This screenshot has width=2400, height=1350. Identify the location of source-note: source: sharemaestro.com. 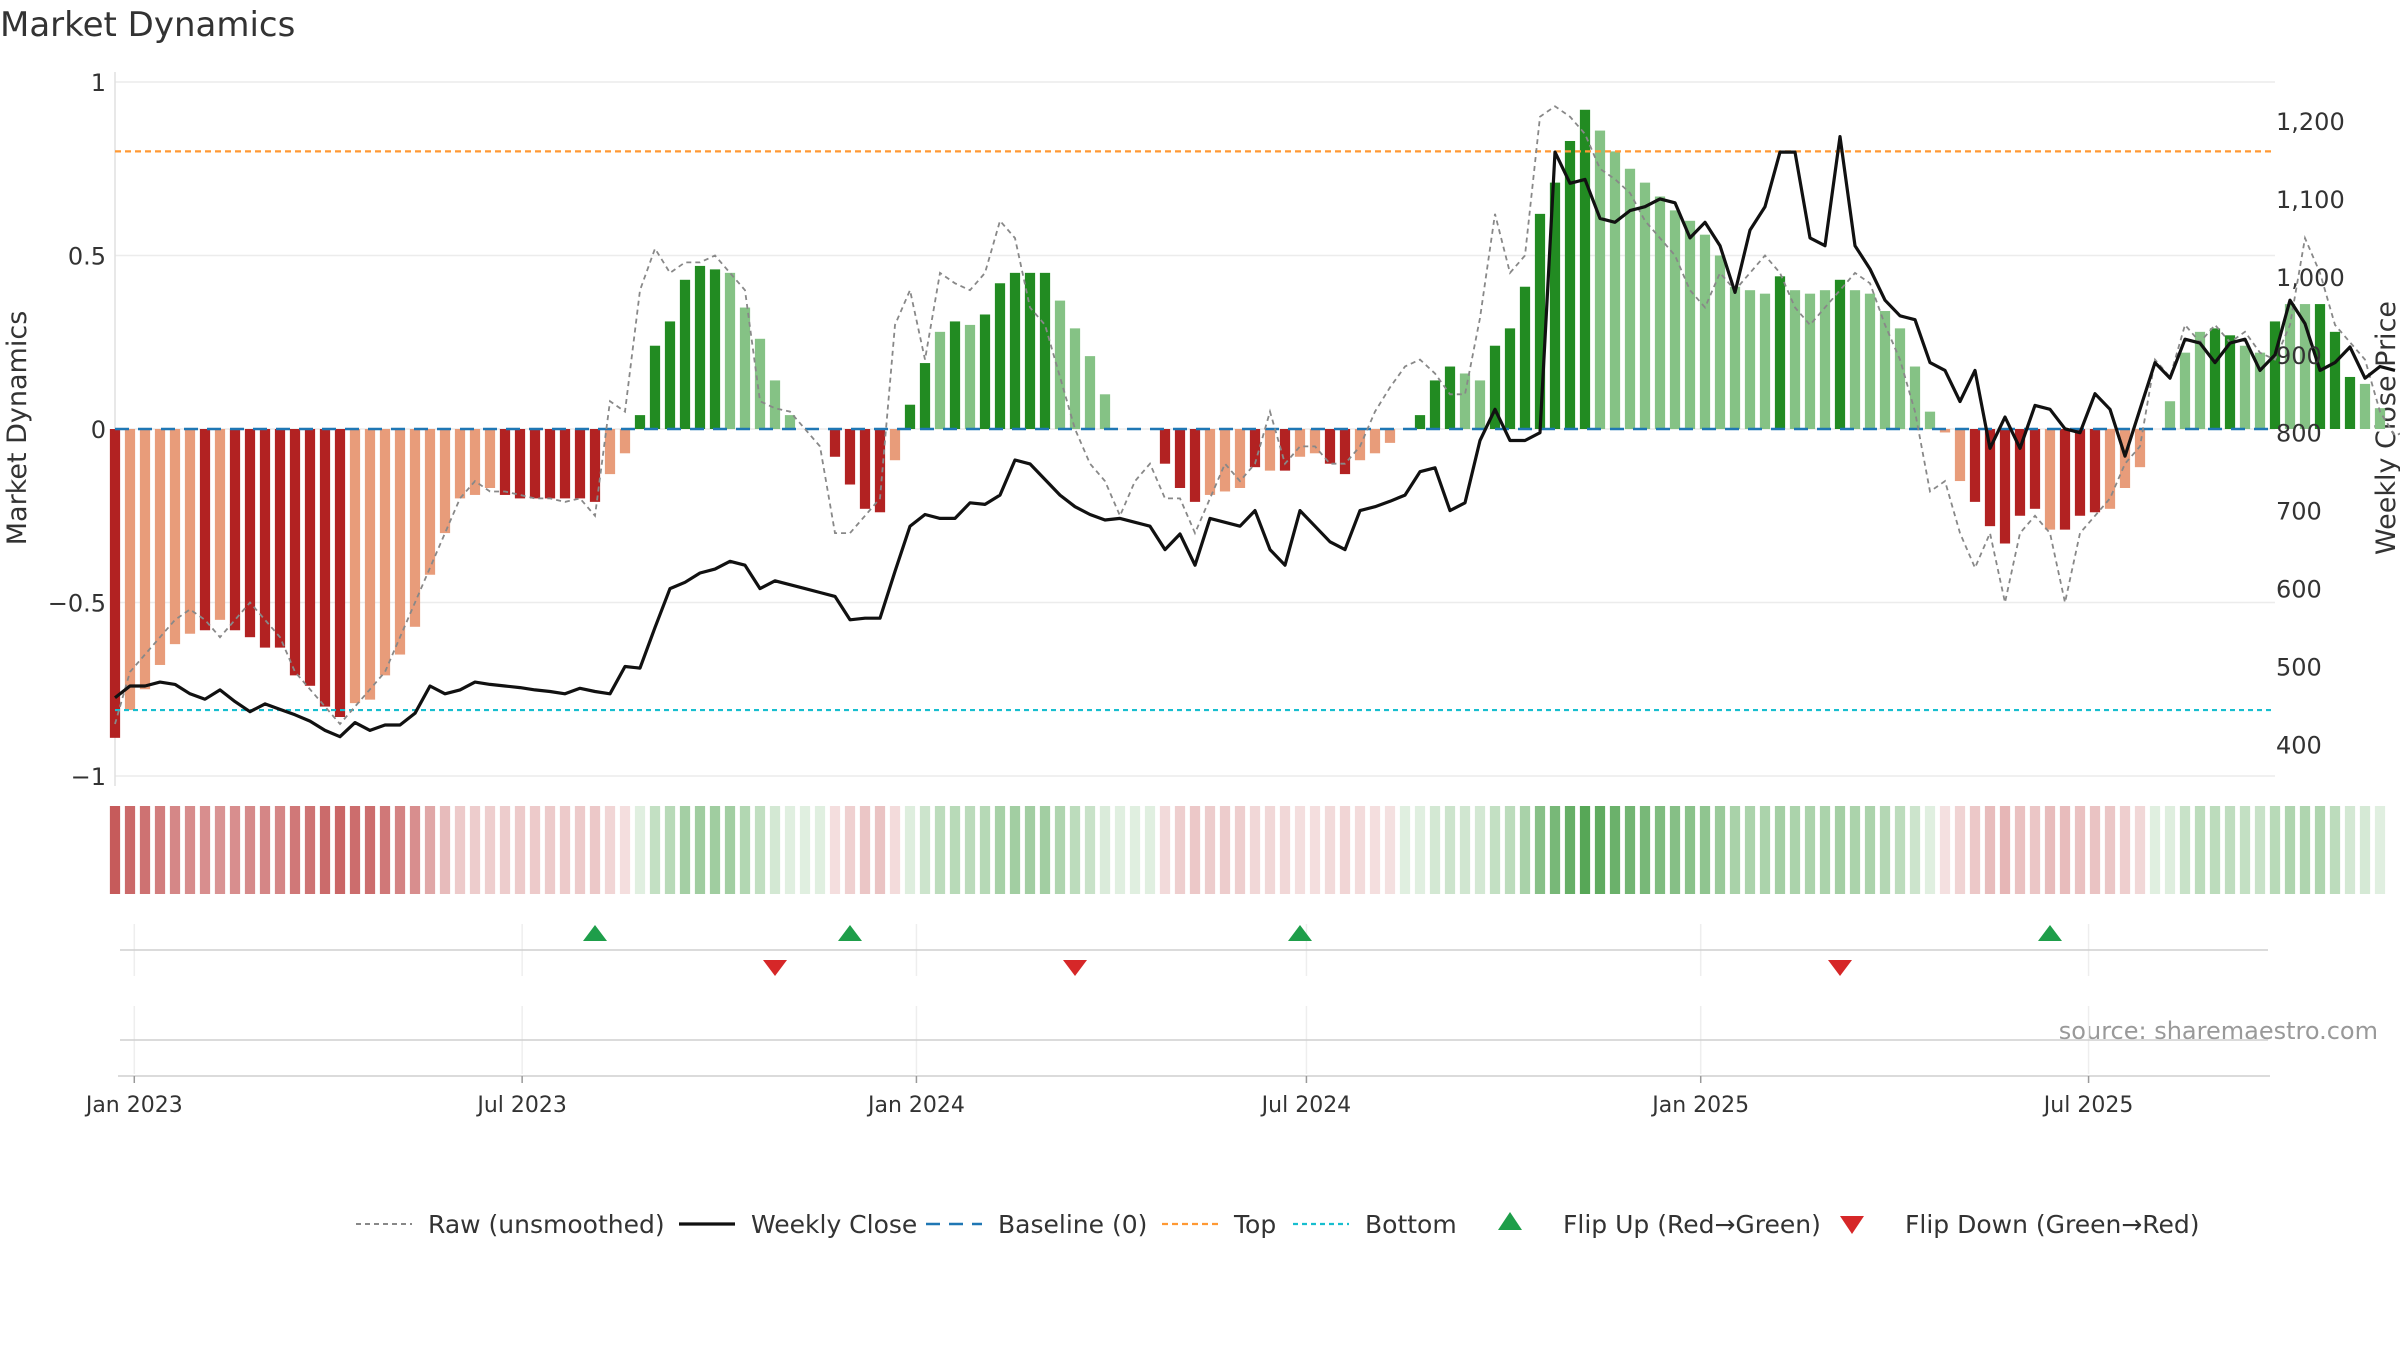
(2218, 1031).